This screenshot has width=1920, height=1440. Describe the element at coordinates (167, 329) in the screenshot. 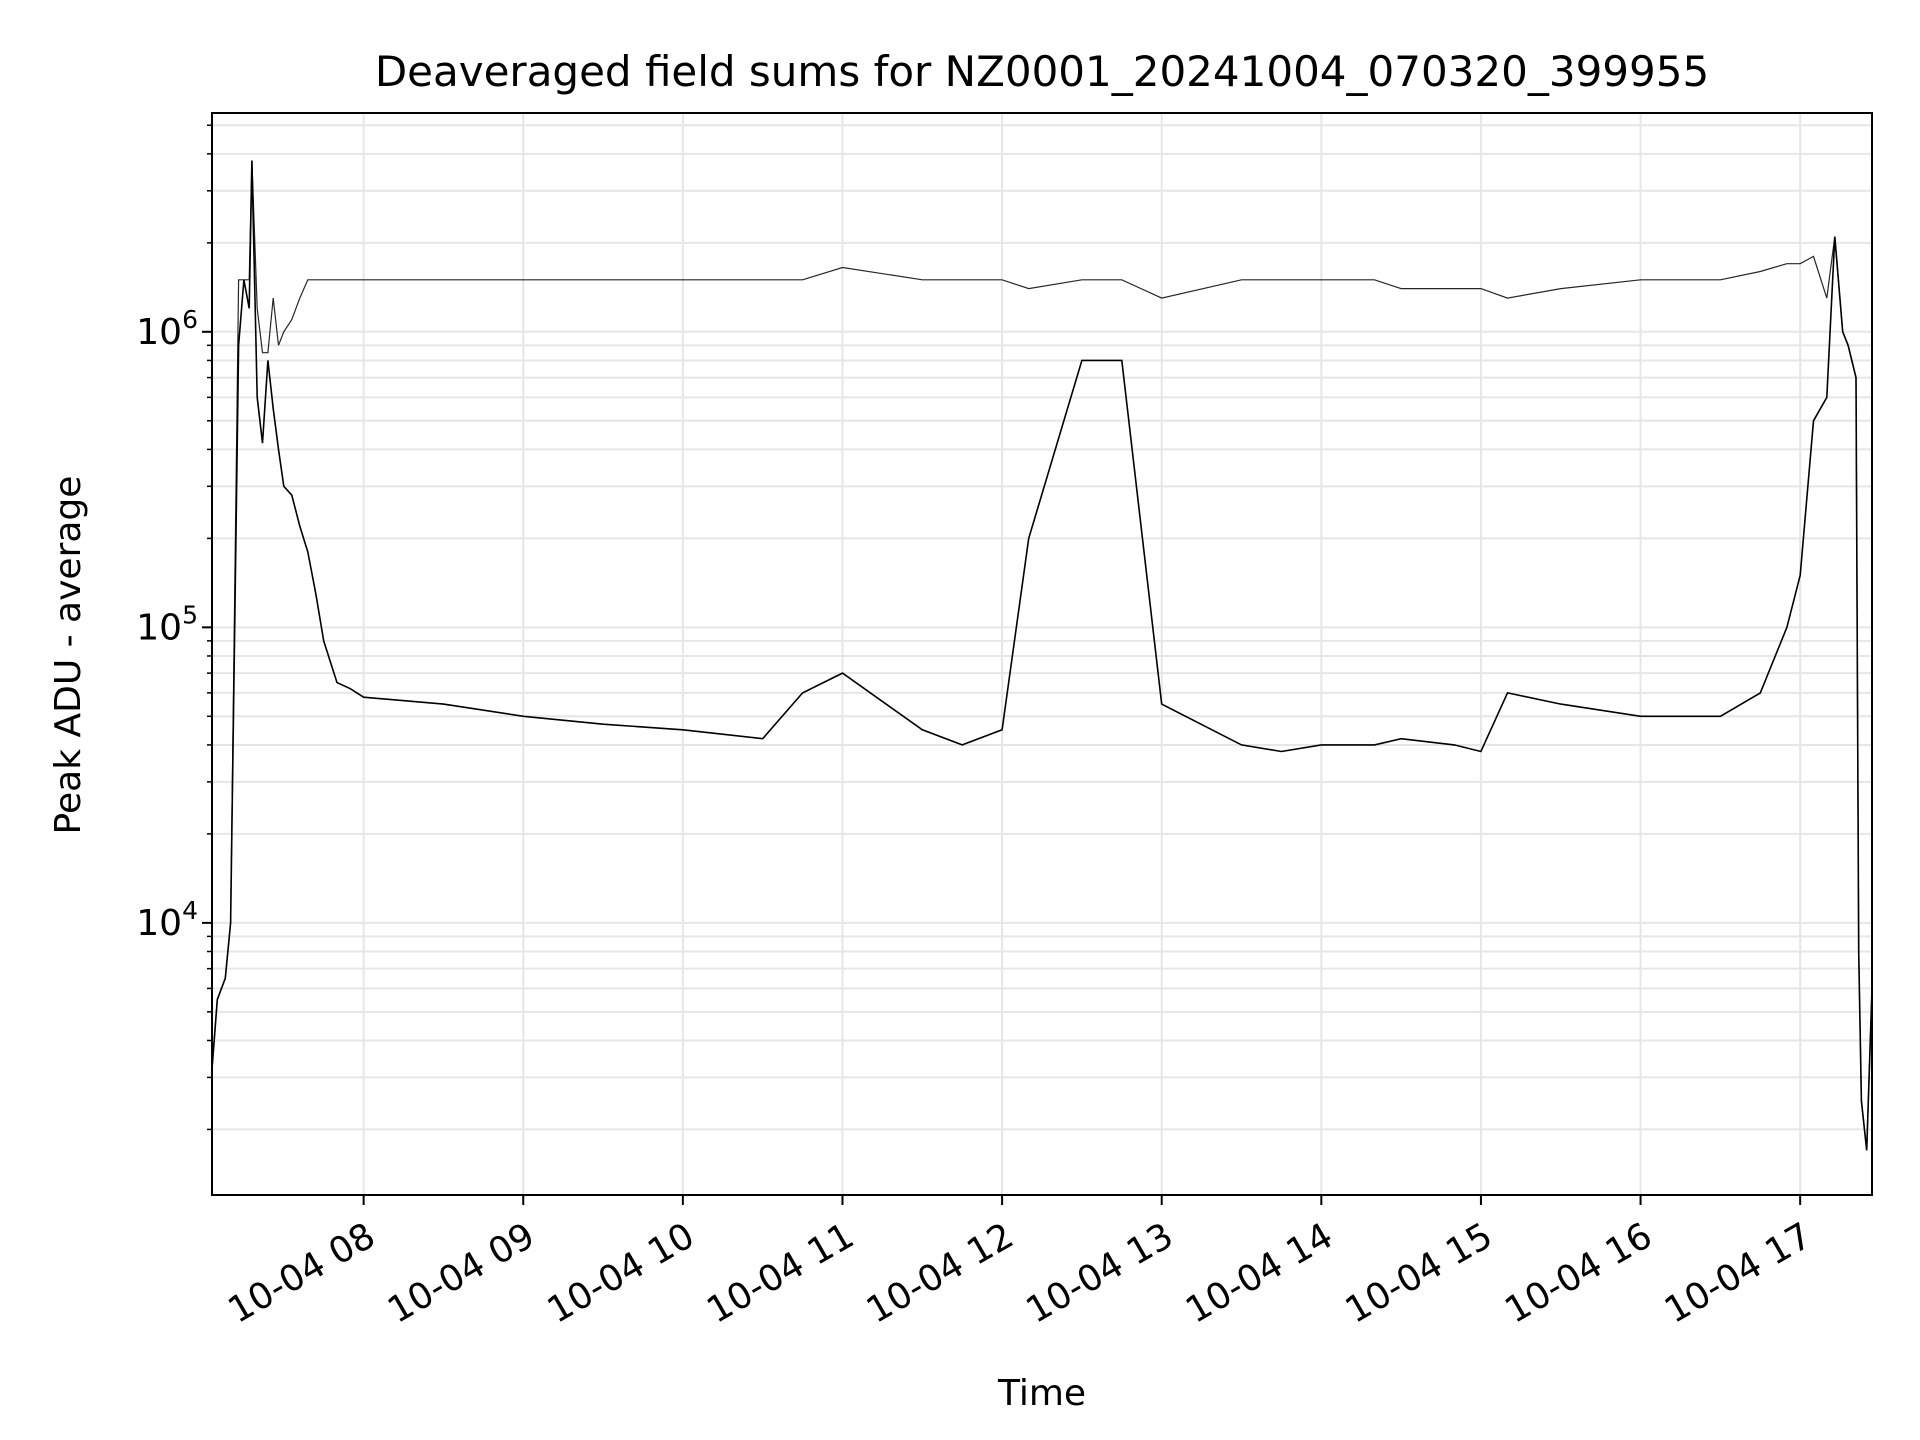

I see `y-tick-label: 10⁶` at that location.